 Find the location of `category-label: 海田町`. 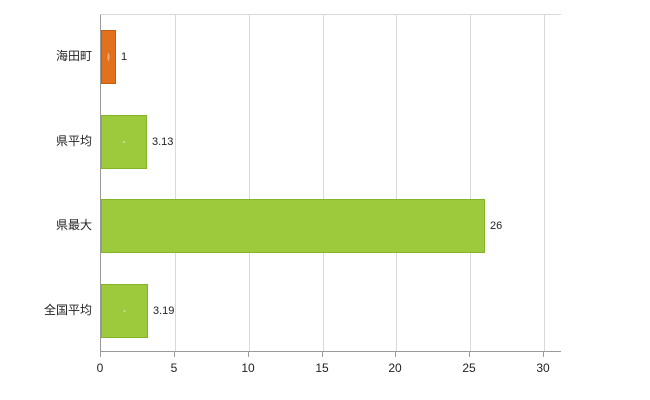

category-label: 海田町 is located at coordinates (73, 56).